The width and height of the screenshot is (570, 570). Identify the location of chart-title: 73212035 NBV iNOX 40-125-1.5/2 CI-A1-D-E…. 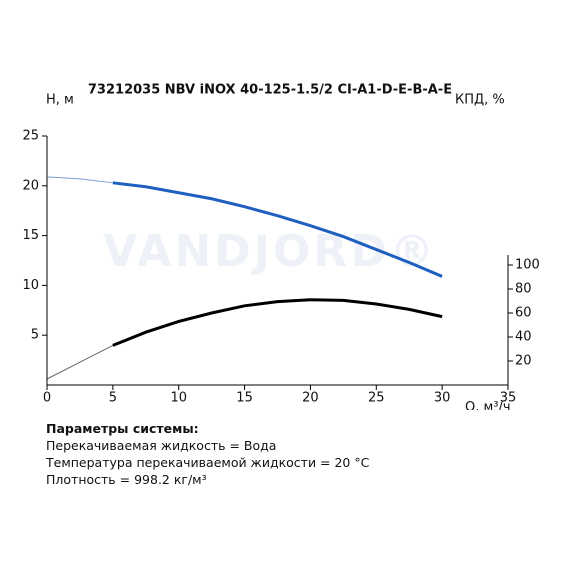
(270, 90).